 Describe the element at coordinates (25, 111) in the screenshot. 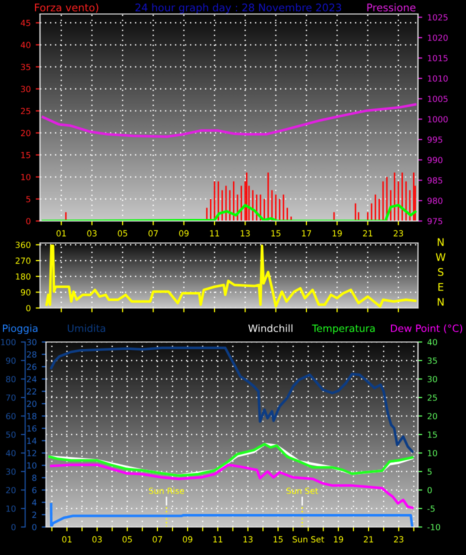

I see `y-tick-label: 25` at that location.